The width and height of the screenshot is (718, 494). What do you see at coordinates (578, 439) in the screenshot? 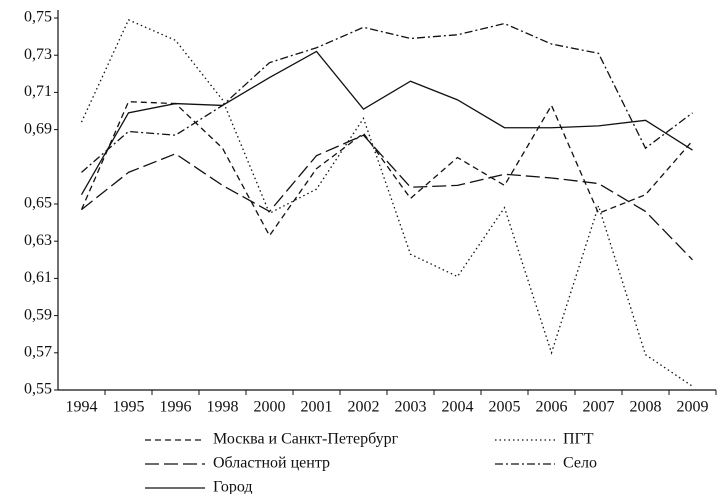
I see `legend-label: ПГТ` at bounding box center [578, 439].